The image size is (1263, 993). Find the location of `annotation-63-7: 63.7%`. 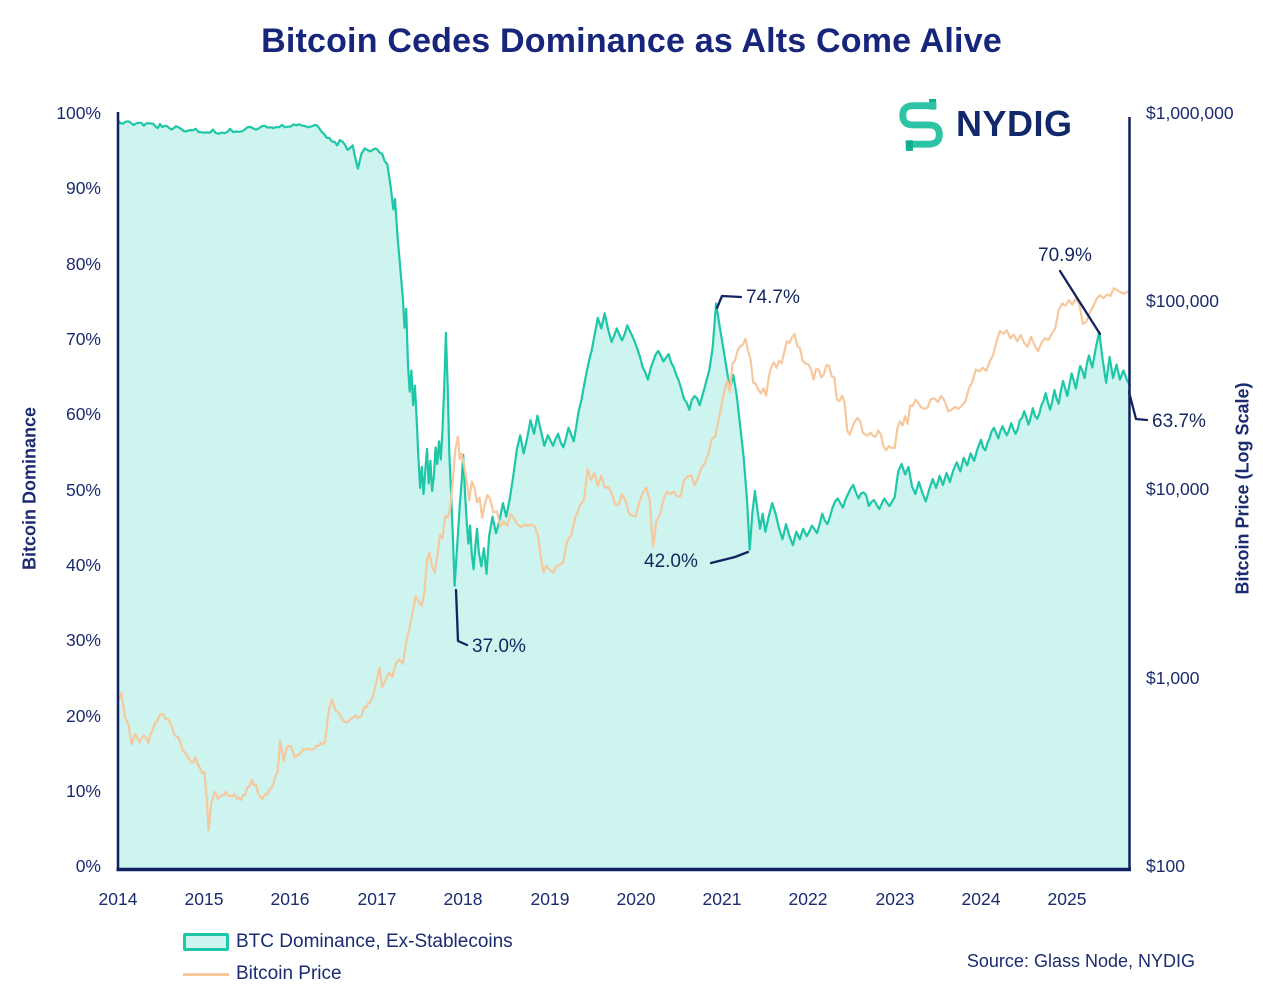

annotation-63-7: 63.7% is located at coordinates (1179, 421).